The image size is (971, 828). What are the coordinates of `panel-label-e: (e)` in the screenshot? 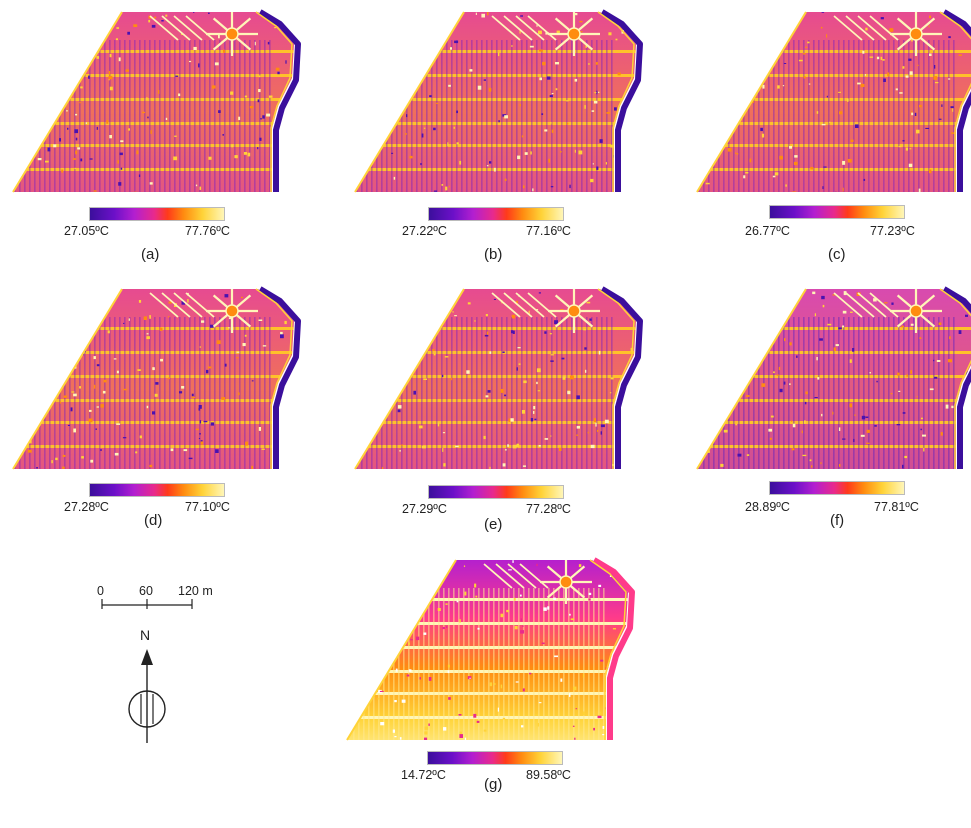 It's located at (493, 524).